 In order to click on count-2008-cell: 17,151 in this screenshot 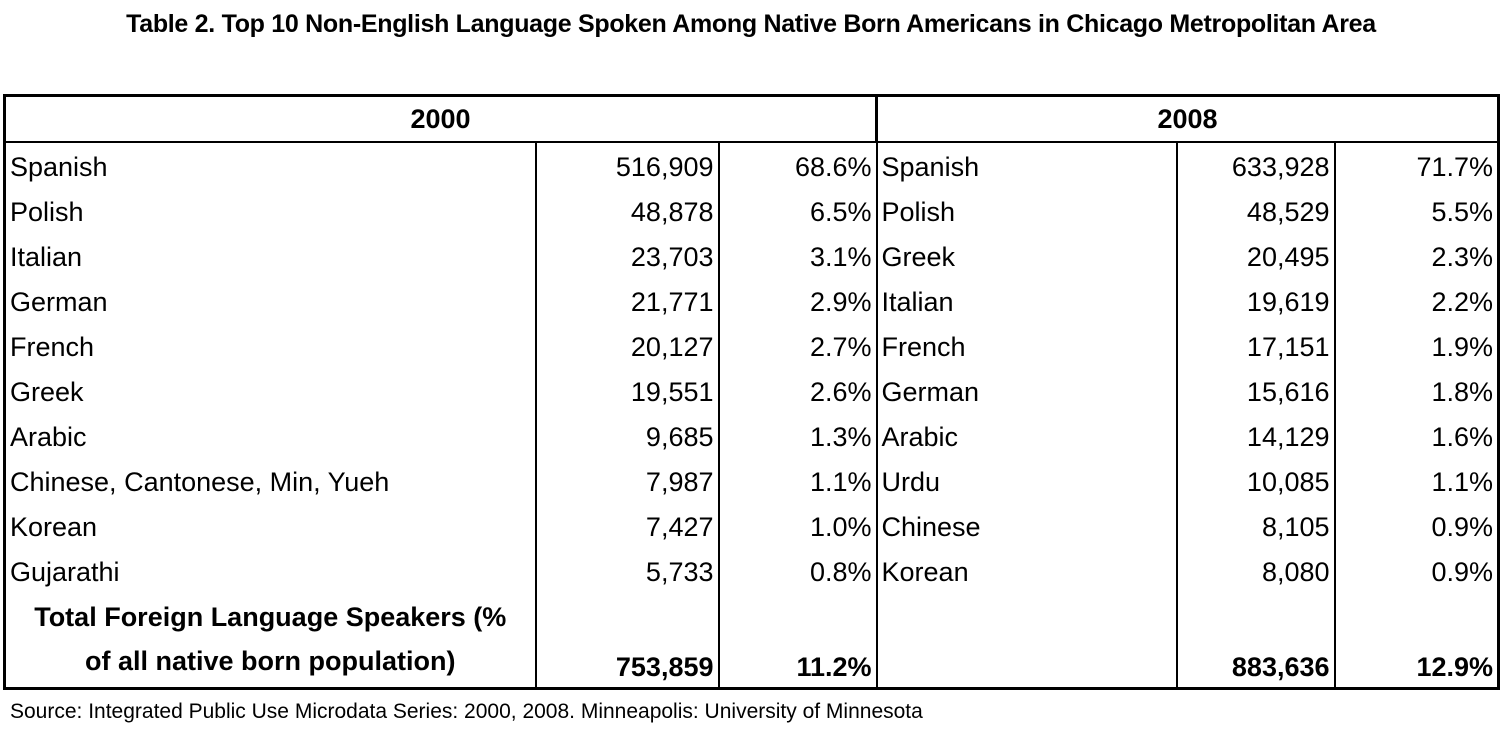, I will do `click(1255, 347)`.